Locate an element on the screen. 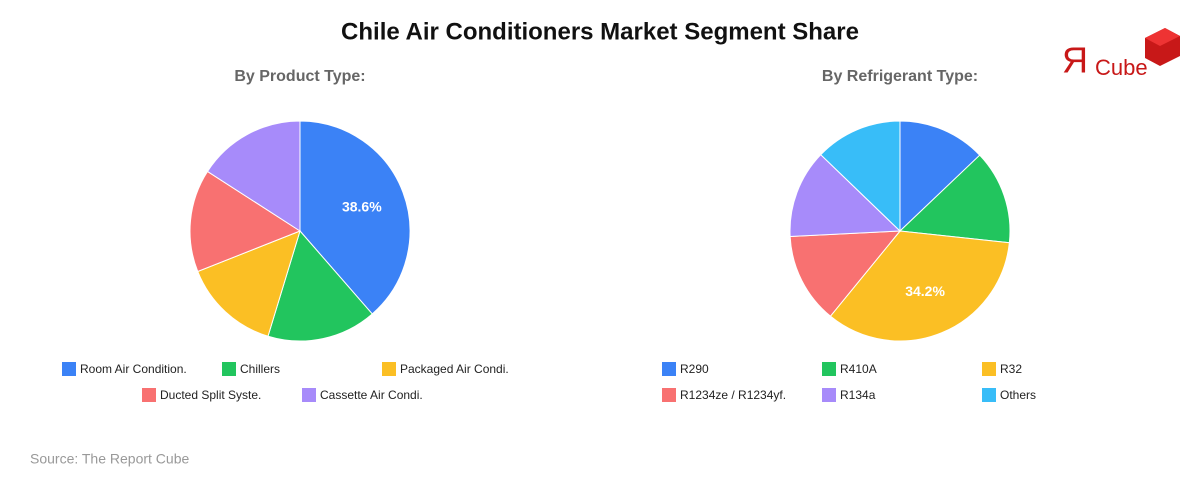  logo-text: Cube is located at coordinates (1121, 67).